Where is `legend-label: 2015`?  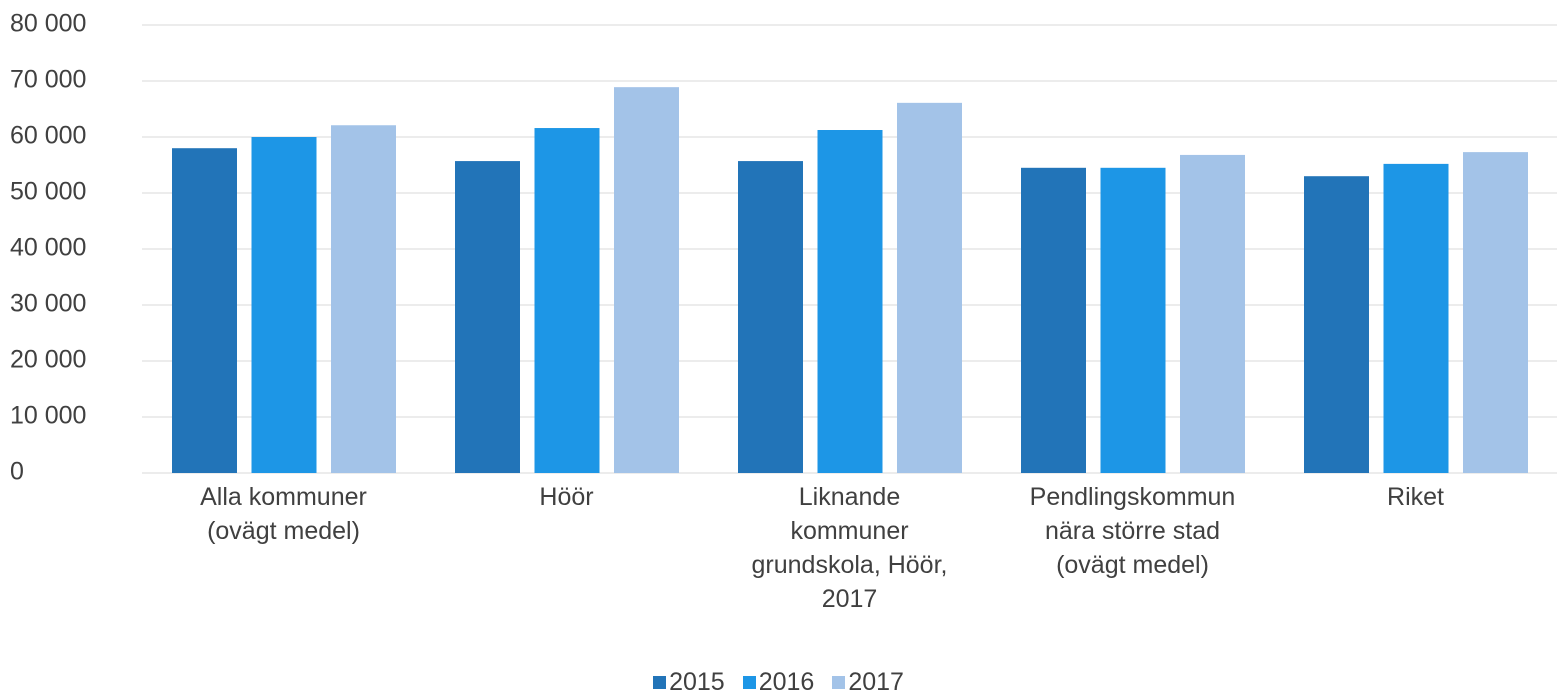 legend-label: 2015 is located at coordinates (697, 682).